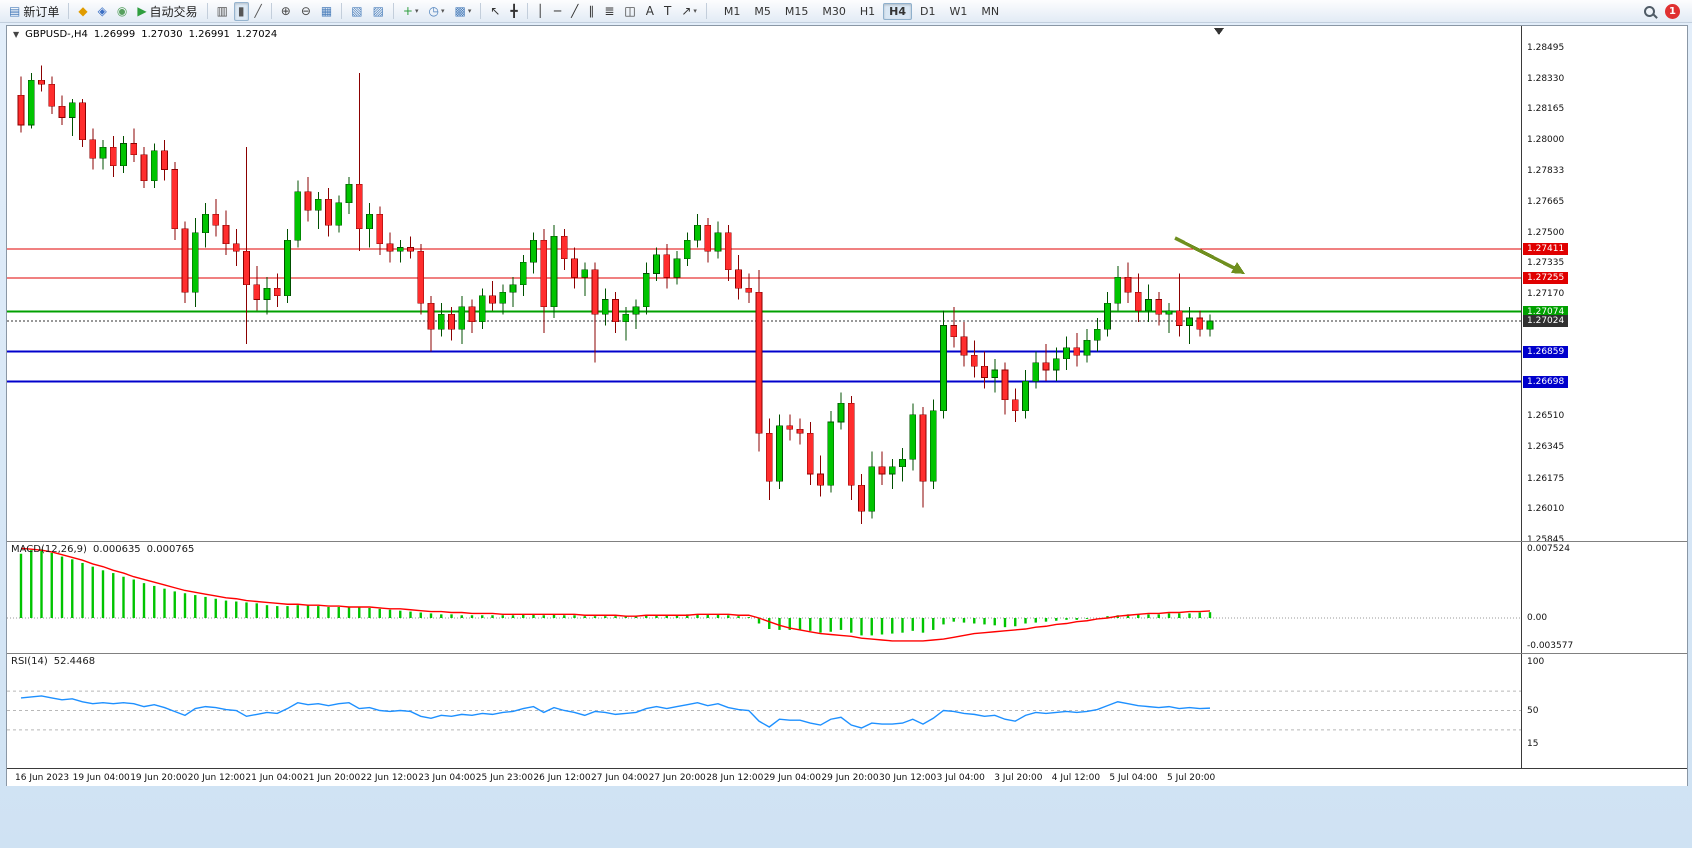 The height and width of the screenshot is (848, 1692). What do you see at coordinates (209, 34) in the screenshot?
I see `ohlc-low: 1.26991` at bounding box center [209, 34].